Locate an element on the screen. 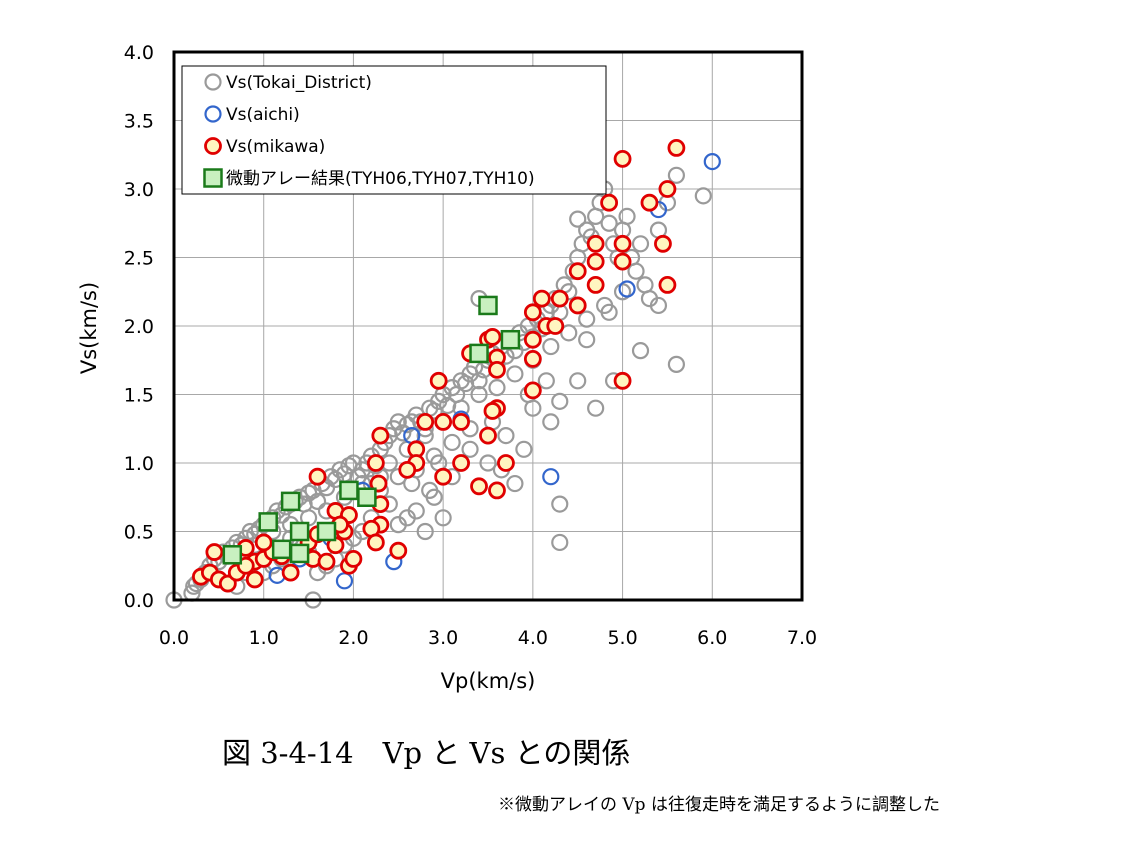 This screenshot has height=847, width=1130. figure-note: ※微動アレイの Vp は往復走時を満足するように調整した is located at coordinates (719, 805).